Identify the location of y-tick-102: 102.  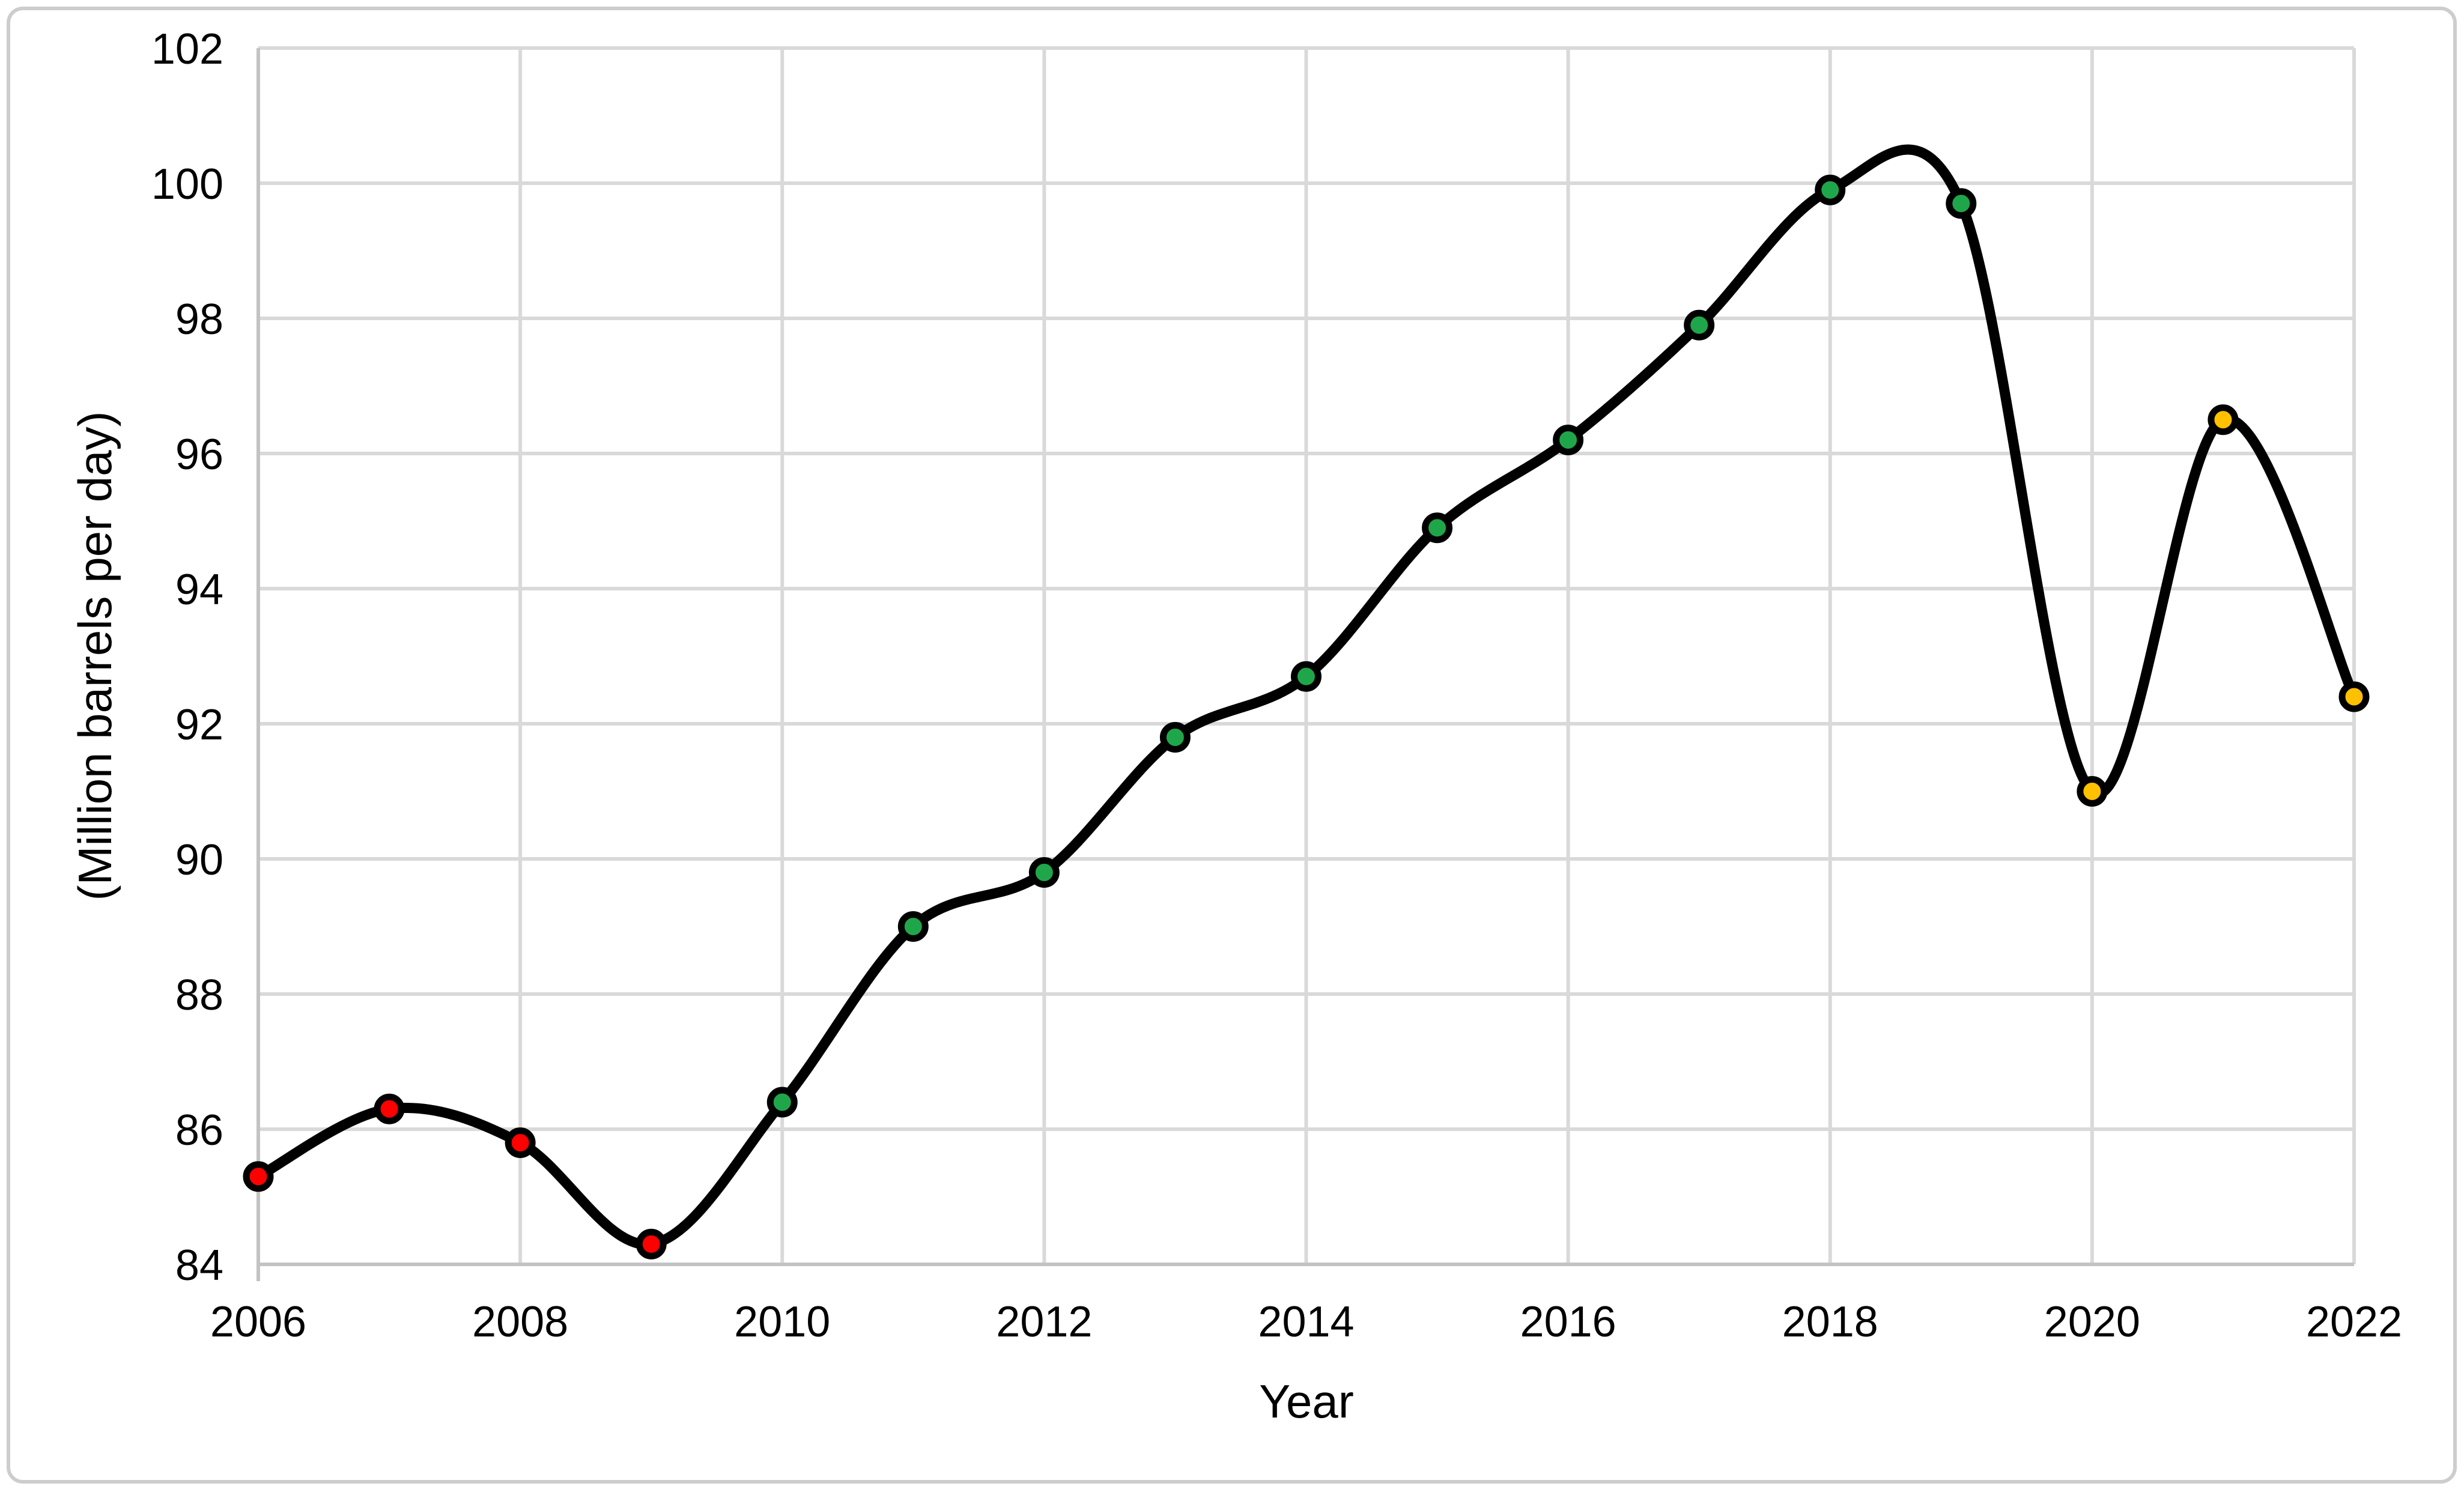
(187, 49).